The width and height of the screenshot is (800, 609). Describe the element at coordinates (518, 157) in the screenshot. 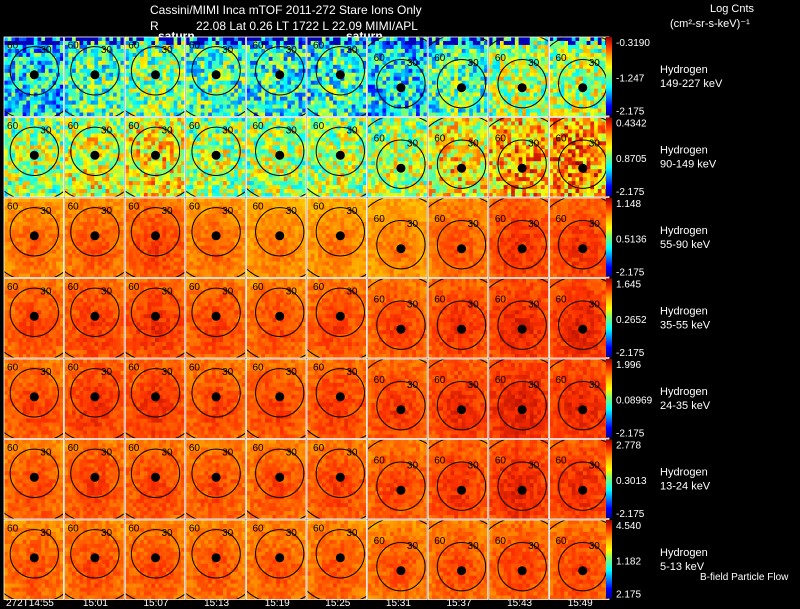

I see `panel-r1-c8: 30 60` at that location.